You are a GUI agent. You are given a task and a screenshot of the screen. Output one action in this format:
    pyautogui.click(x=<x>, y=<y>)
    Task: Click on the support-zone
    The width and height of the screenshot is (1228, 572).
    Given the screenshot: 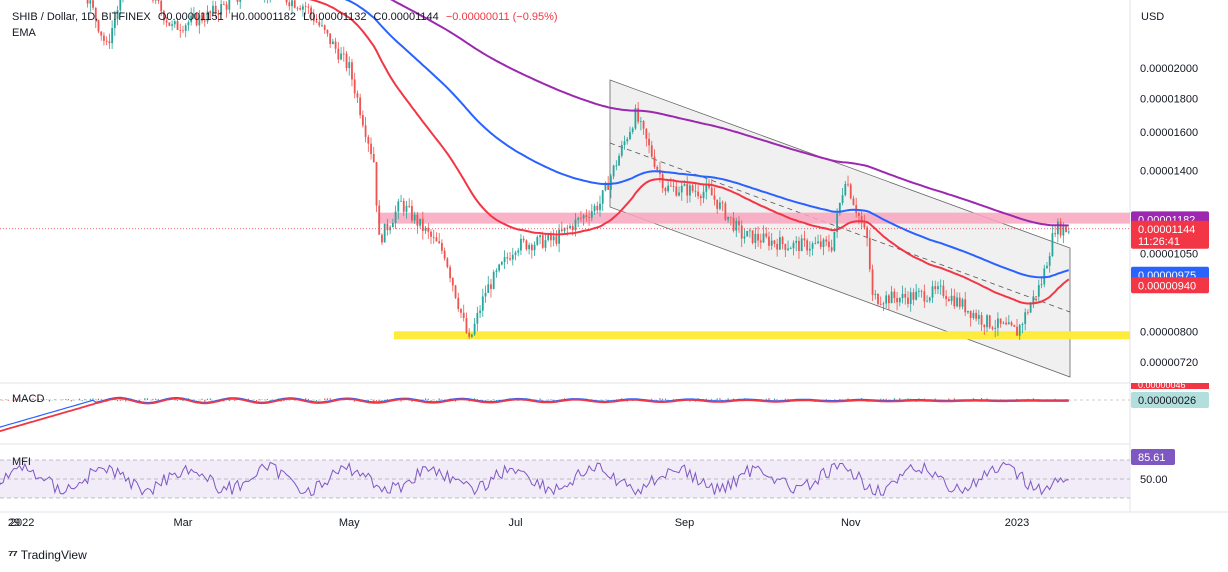 What is the action you would take?
    pyautogui.click(x=762, y=335)
    